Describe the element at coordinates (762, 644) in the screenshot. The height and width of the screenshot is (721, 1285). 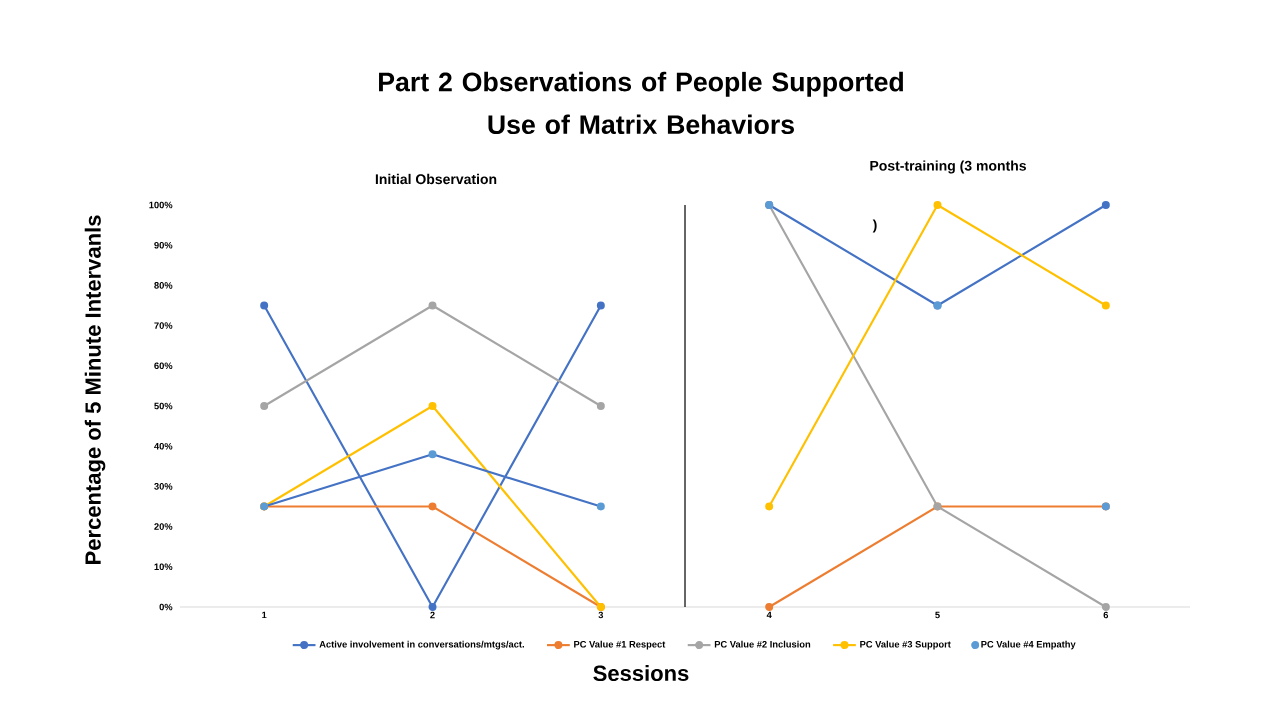
I see `legend-label: PC Value #2 Inclusion` at that location.